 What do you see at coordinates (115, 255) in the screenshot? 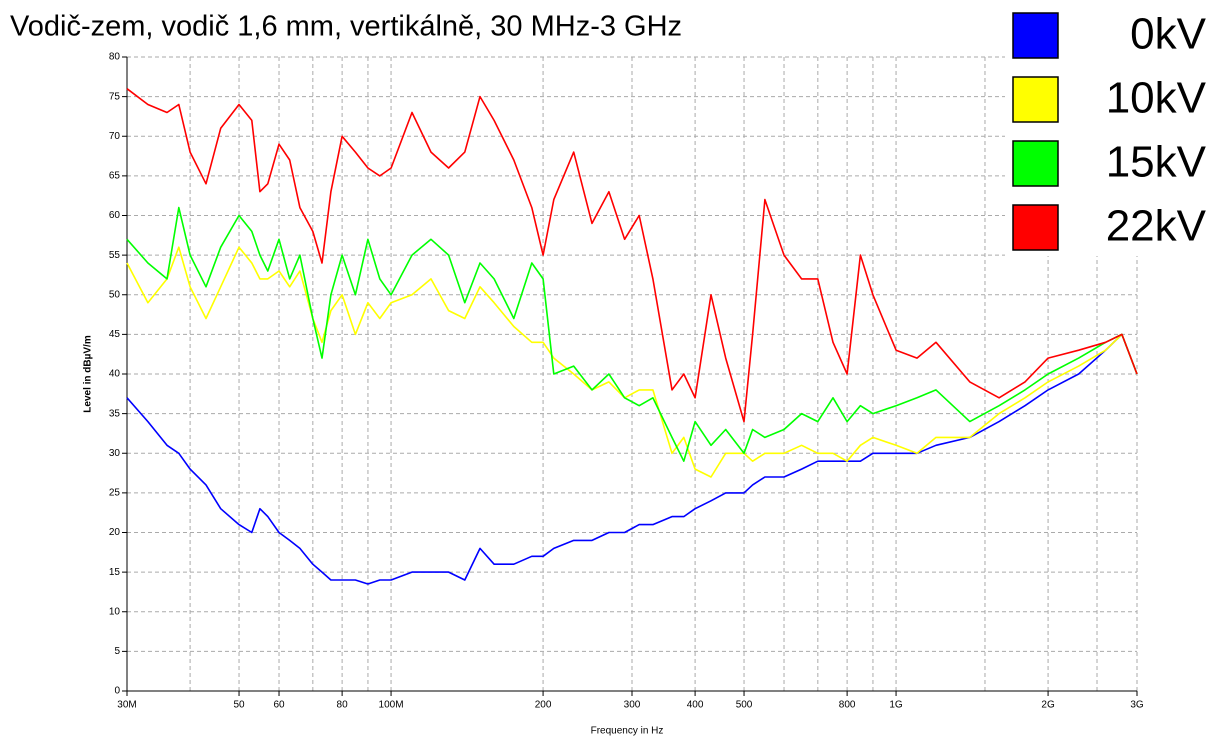
I see `y-tick-label: 55` at bounding box center [115, 255].